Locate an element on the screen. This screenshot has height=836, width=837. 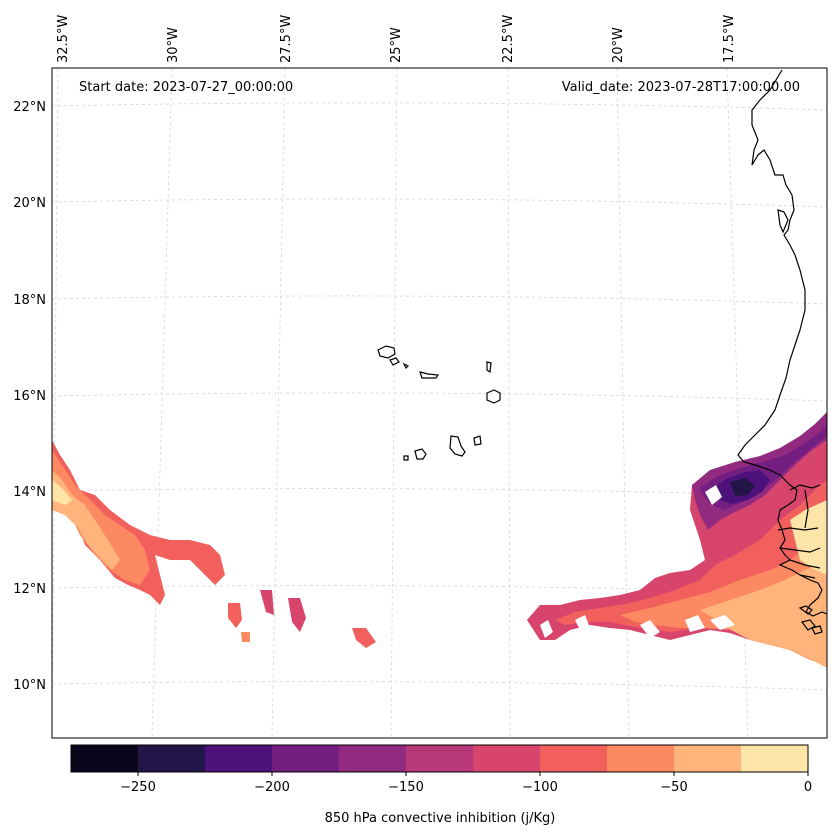
lat-label: 22°N is located at coordinates (29, 107).